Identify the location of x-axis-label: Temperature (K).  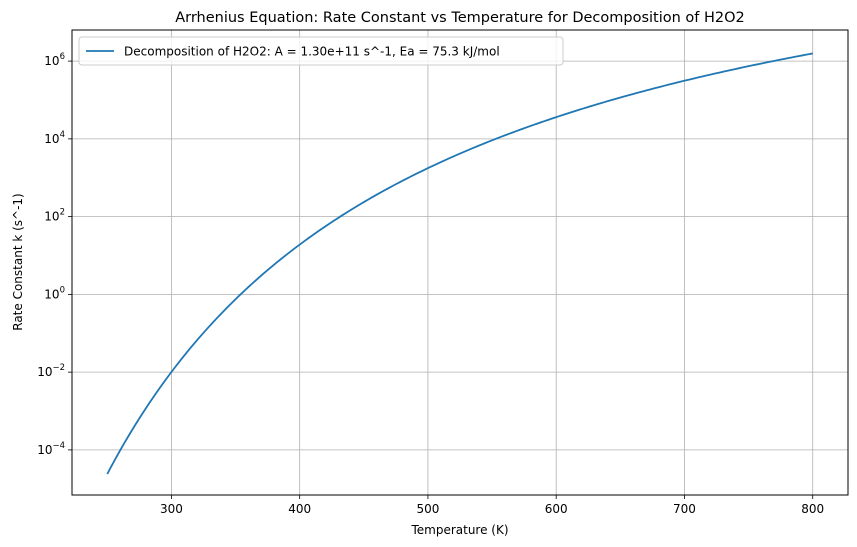
(459, 530).